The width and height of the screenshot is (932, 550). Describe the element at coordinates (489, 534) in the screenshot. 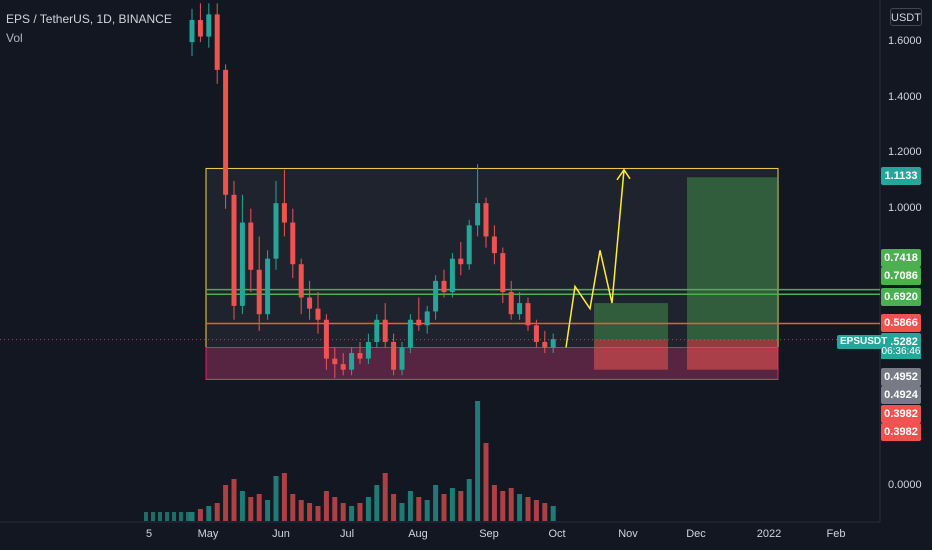

I see `time-tick-label: Sep` at that location.